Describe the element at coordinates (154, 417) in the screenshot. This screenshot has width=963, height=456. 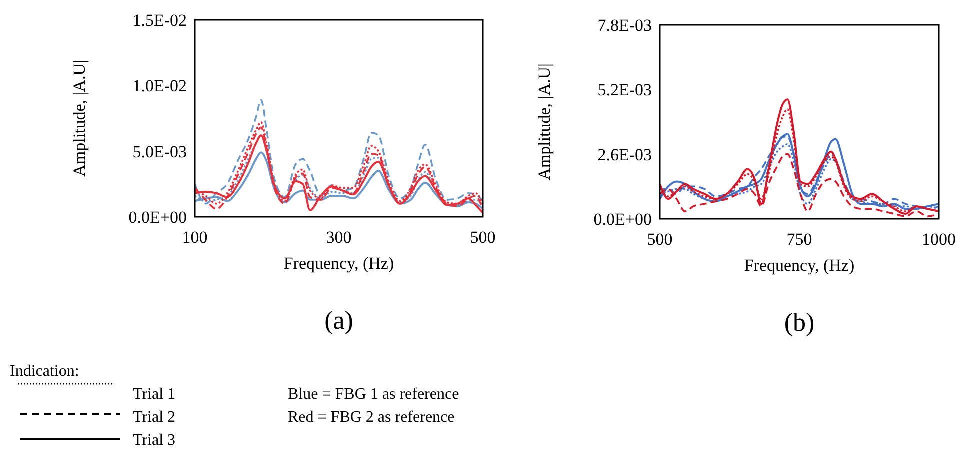
I see `text: Trial 2` at that location.